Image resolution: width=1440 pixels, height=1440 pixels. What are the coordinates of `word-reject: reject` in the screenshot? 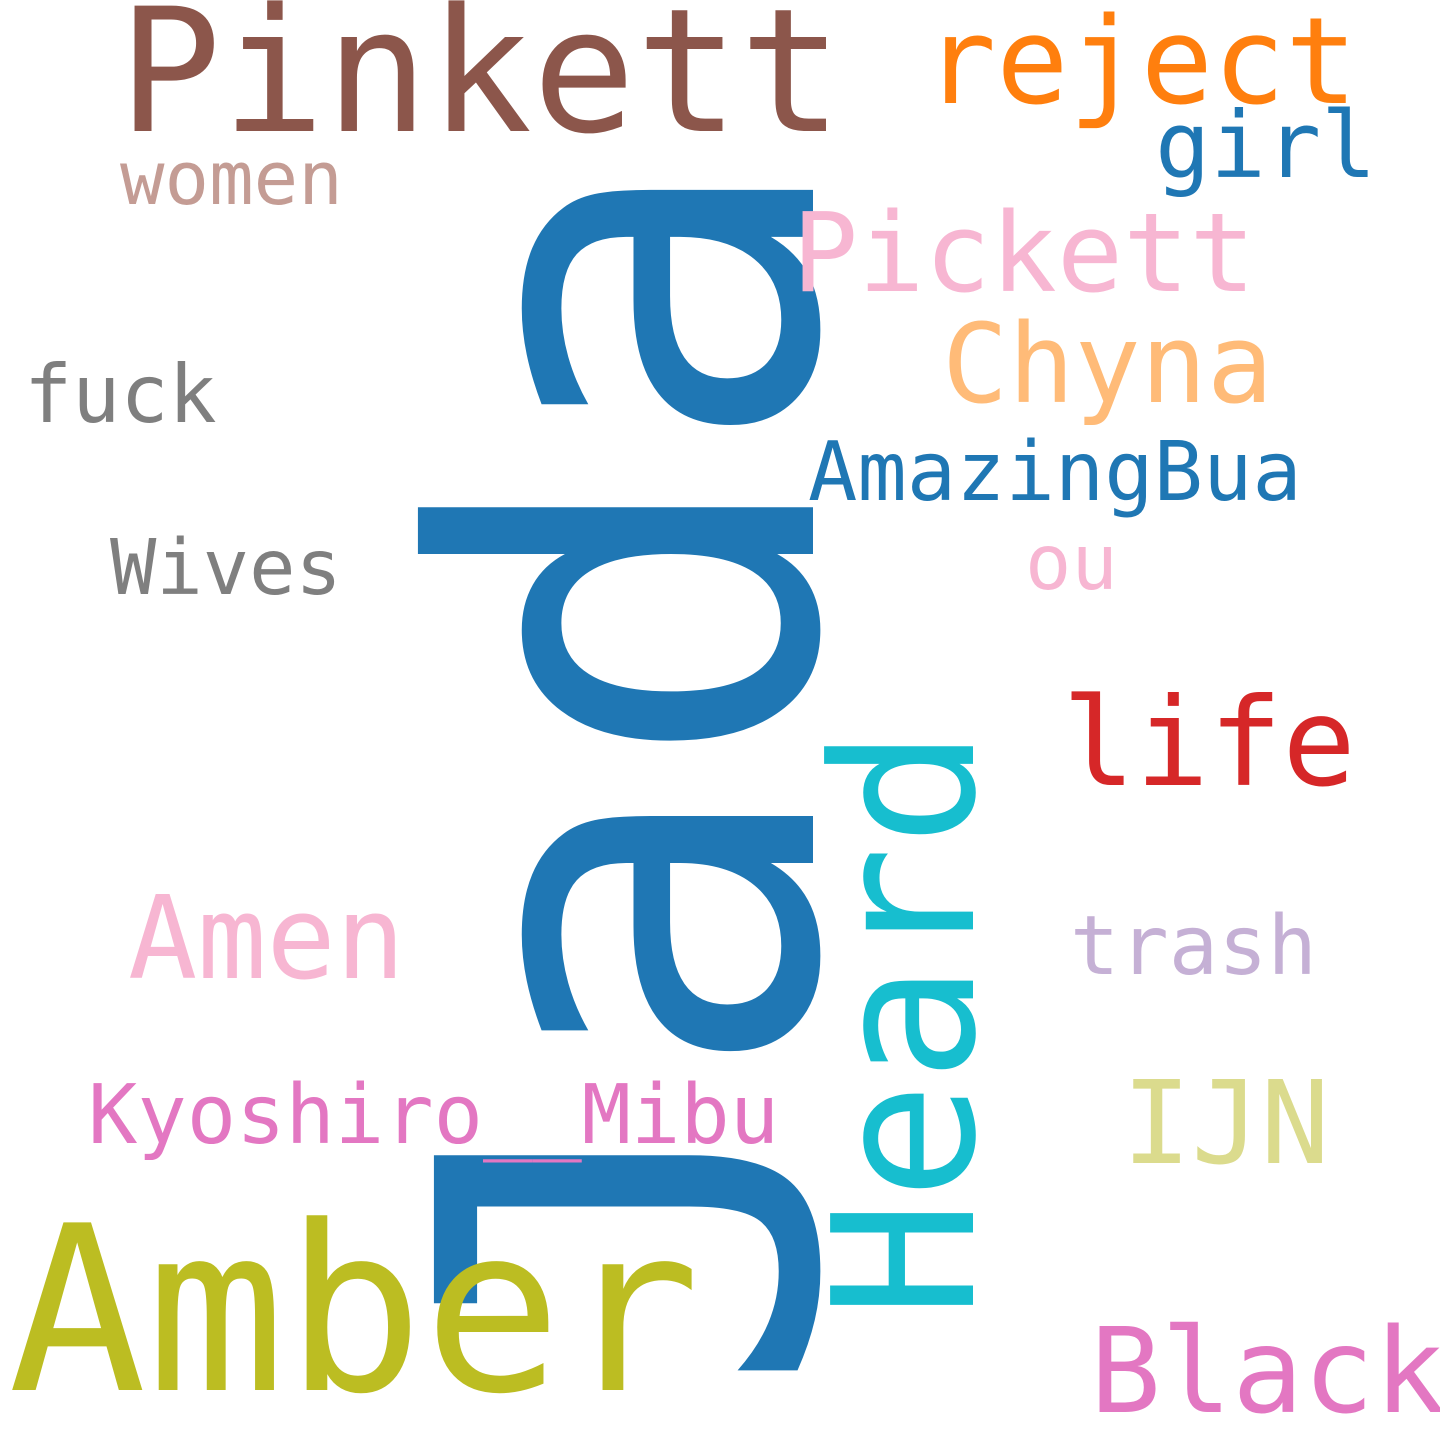 It's located at (1141, 66).